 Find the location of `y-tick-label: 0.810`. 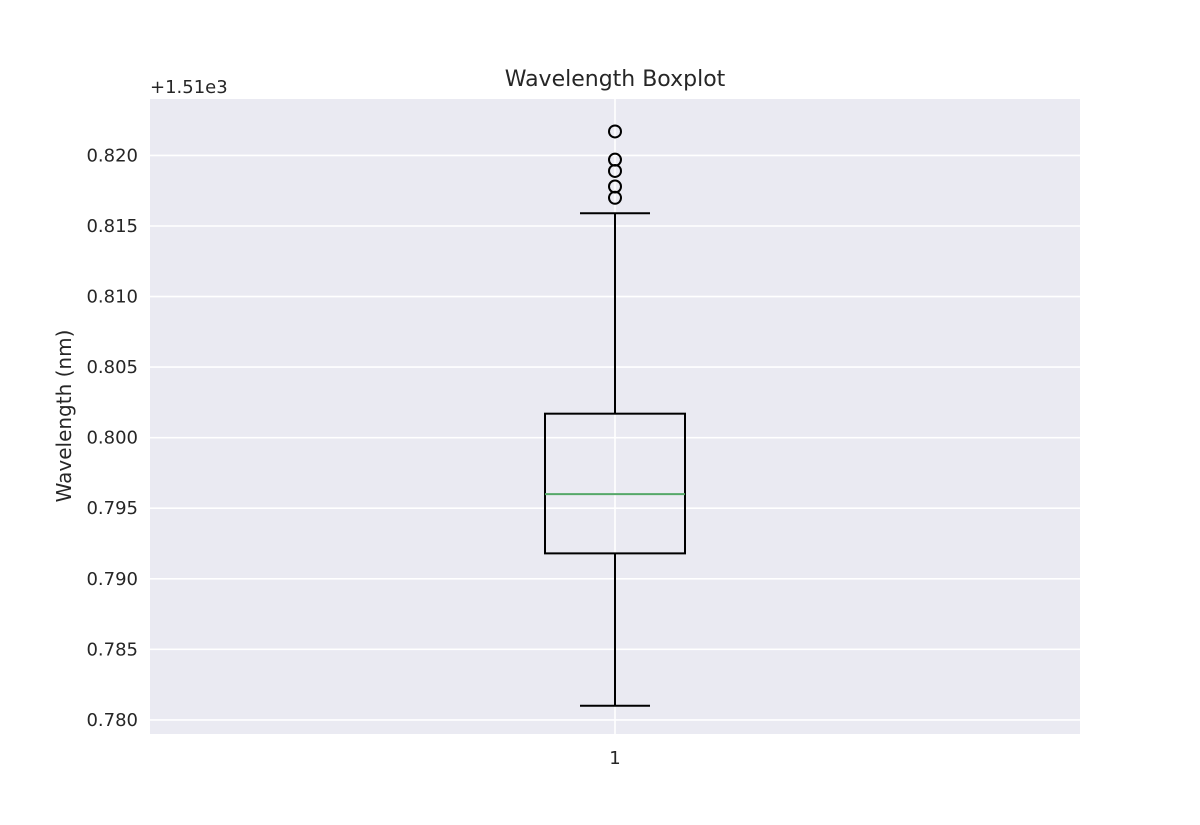

y-tick-label: 0.810 is located at coordinates (112, 297).